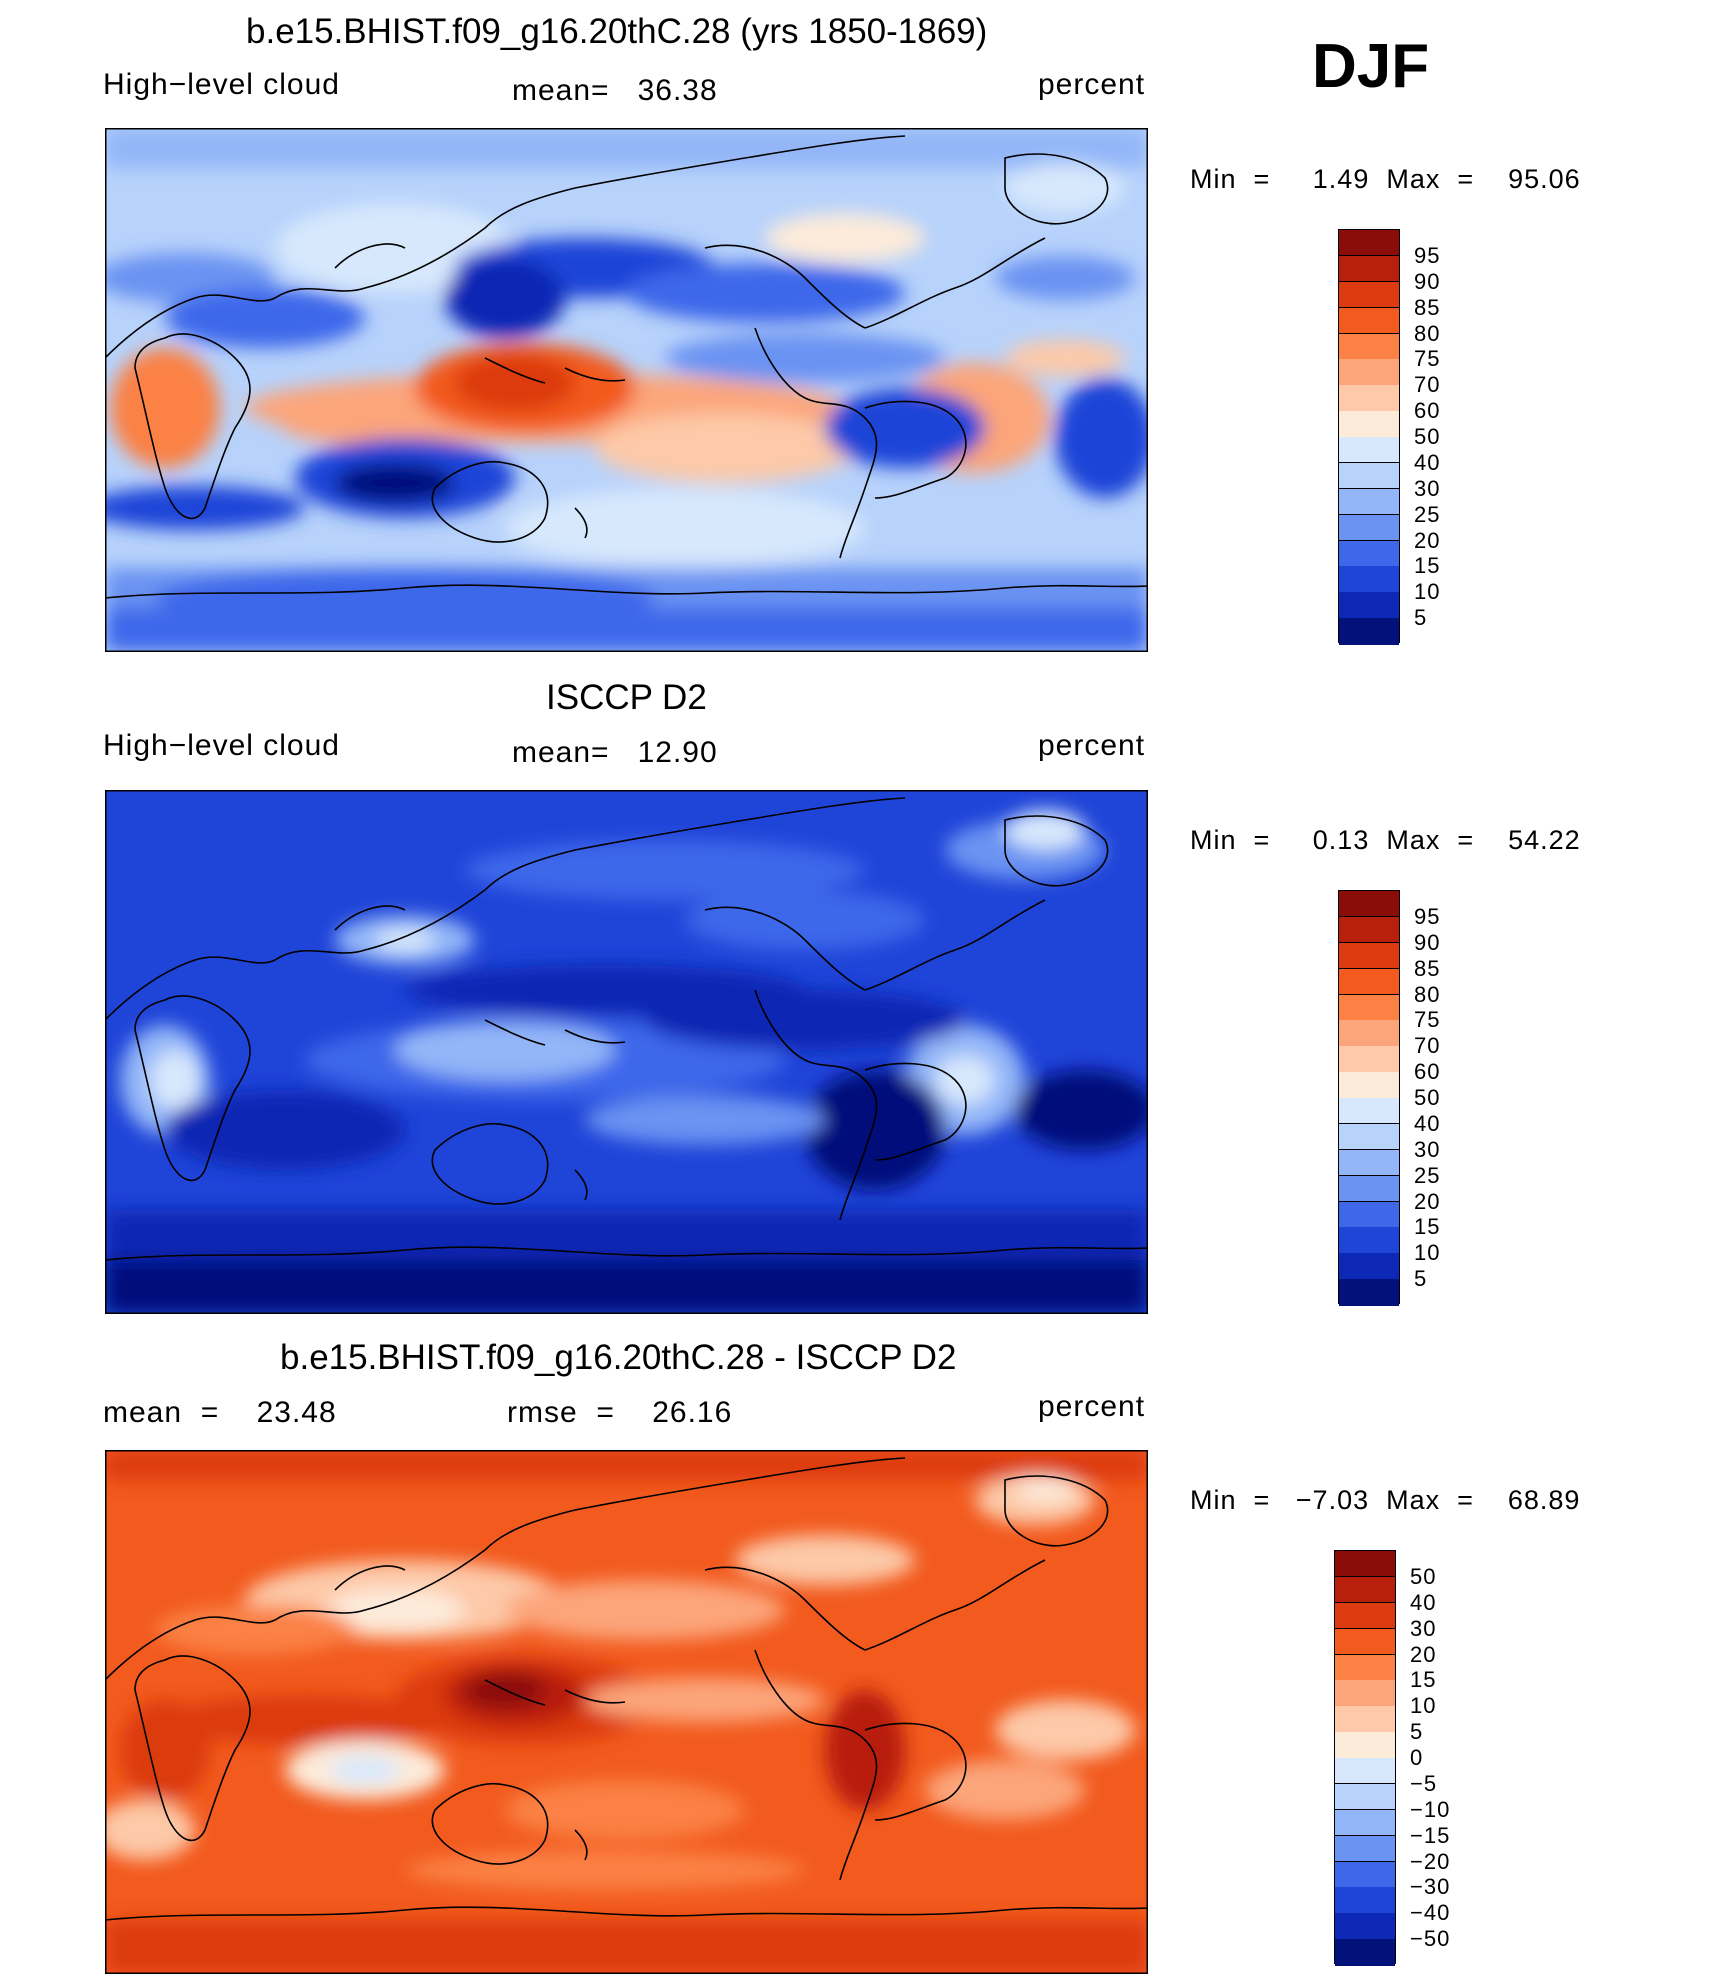  Describe the element at coordinates (221, 745) in the screenshot. I see `panel-2-variable-label: High−level cloud` at that location.